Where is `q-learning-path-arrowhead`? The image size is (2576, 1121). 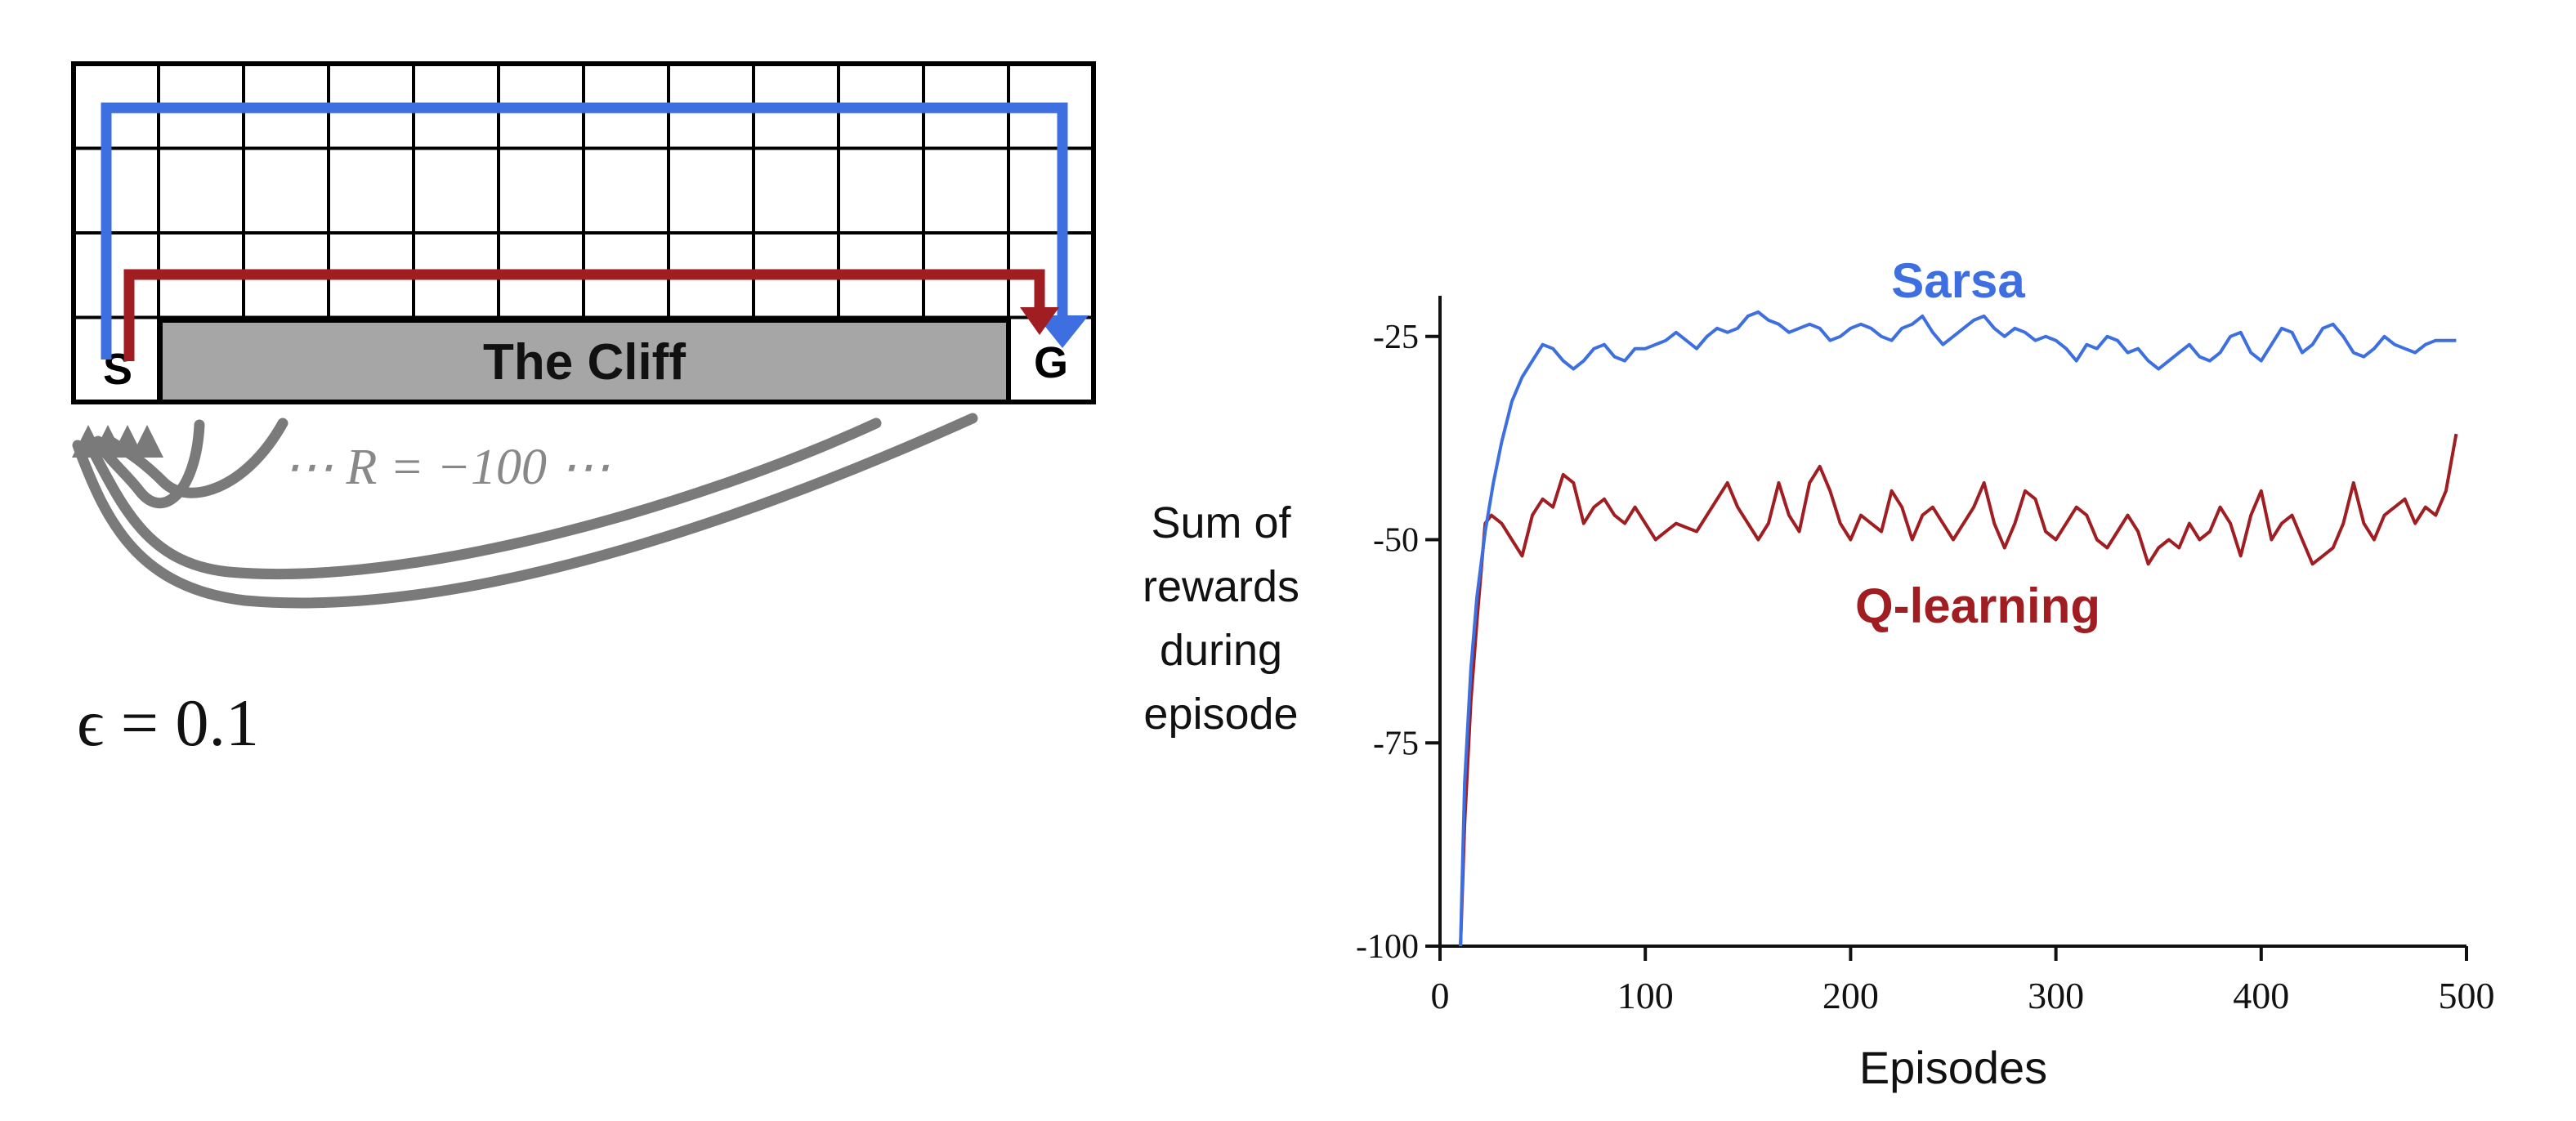
q-learning-path-arrowhead is located at coordinates (1039, 321).